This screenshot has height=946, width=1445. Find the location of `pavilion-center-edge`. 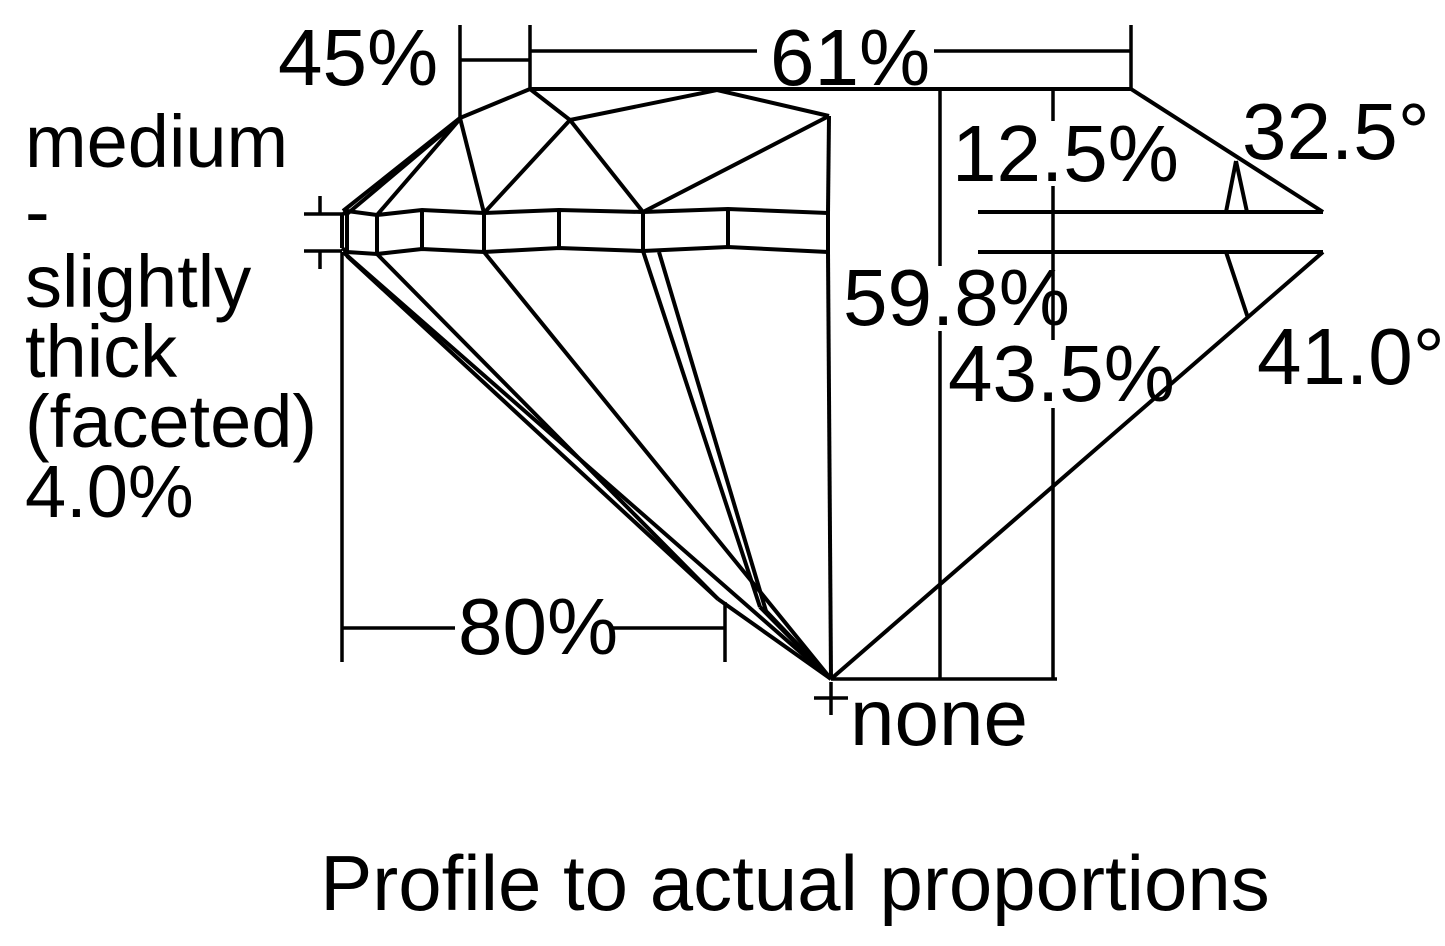

pavilion-center-edge is located at coordinates (829, 465).